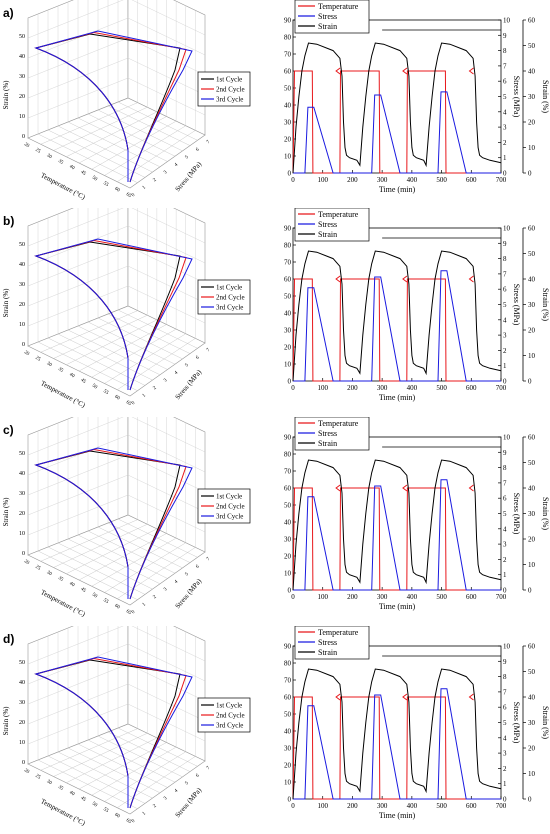 The height and width of the screenshot is (834, 550). I want to click on stress-tick-label: 9, so click(505, 453).